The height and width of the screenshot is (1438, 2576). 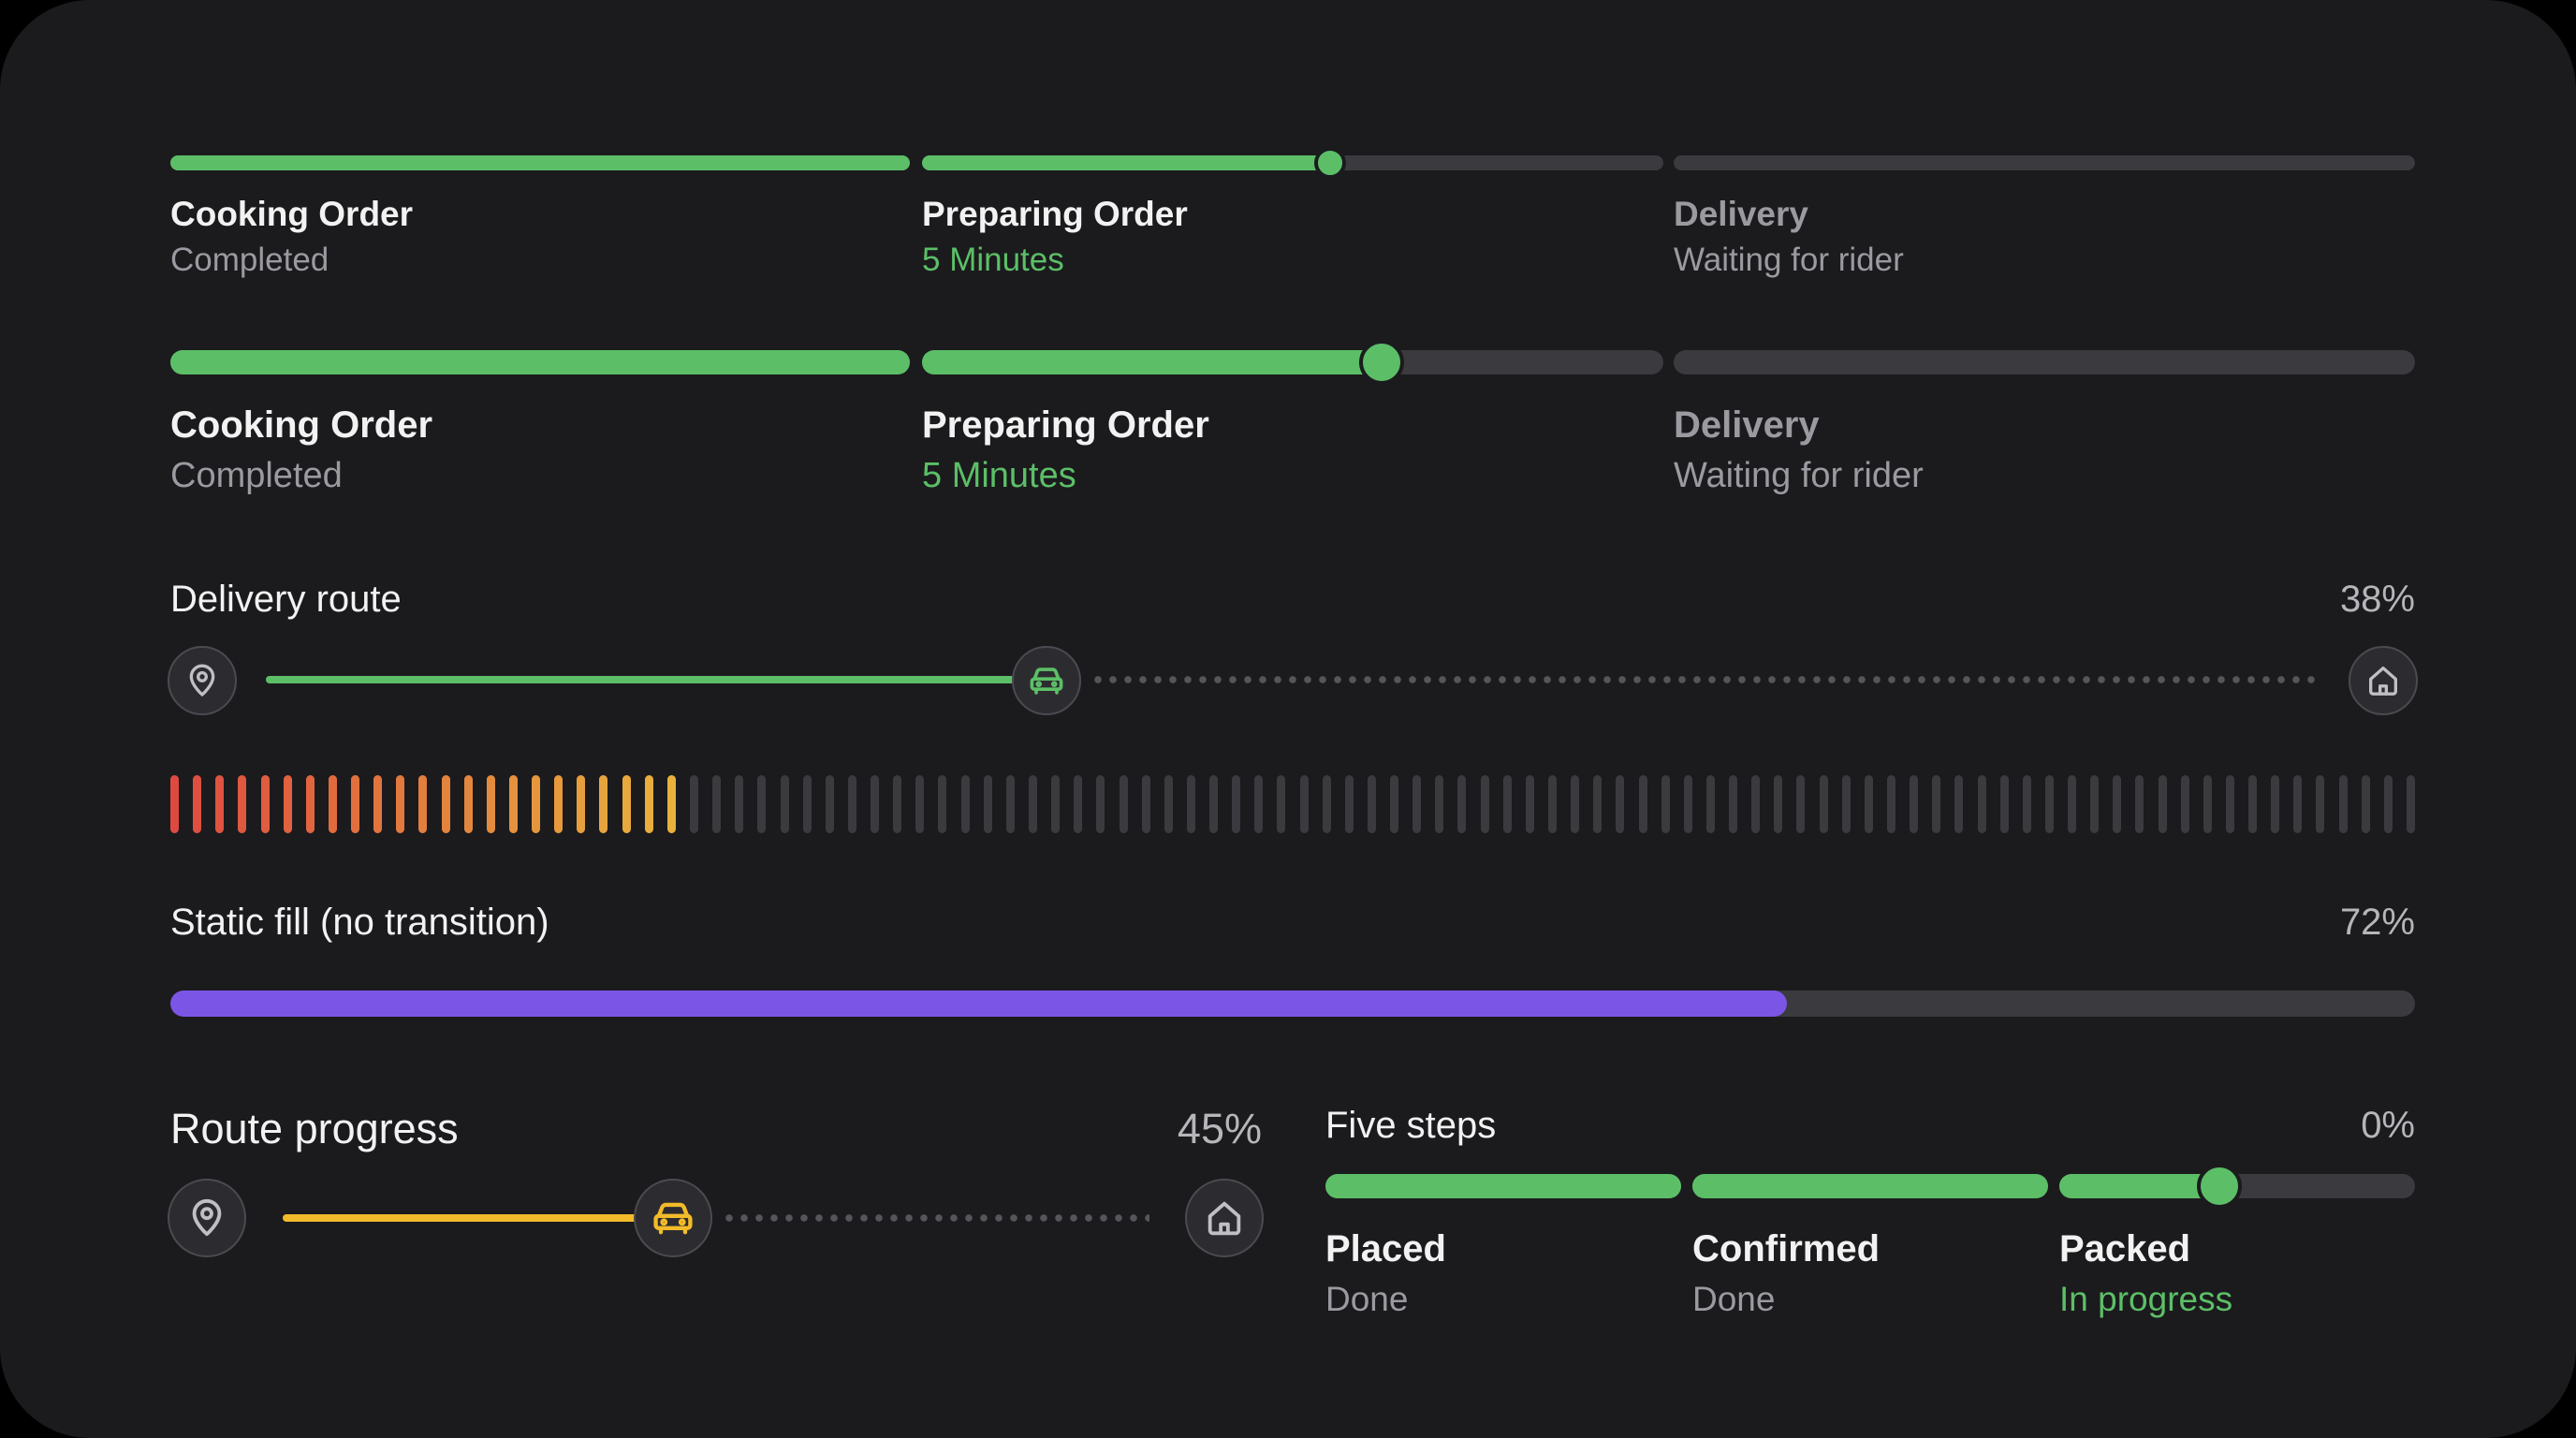 What do you see at coordinates (1385, 1273) in the screenshot?
I see `step-placed: Placed Done` at bounding box center [1385, 1273].